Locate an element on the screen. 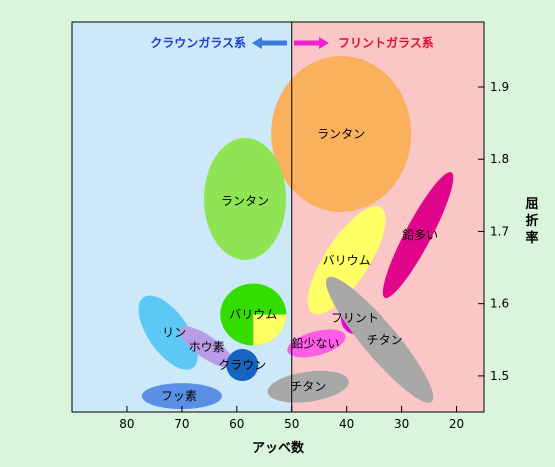  group-6-label: ホウ素 is located at coordinates (207, 347).